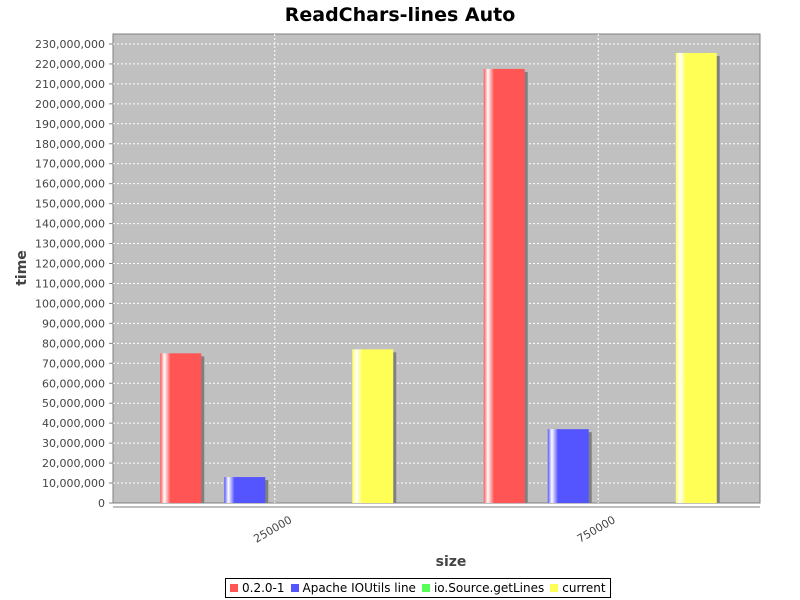 This screenshot has height=600, width=800. I want to click on y-tick-label: 90,000,000, so click(73, 323).